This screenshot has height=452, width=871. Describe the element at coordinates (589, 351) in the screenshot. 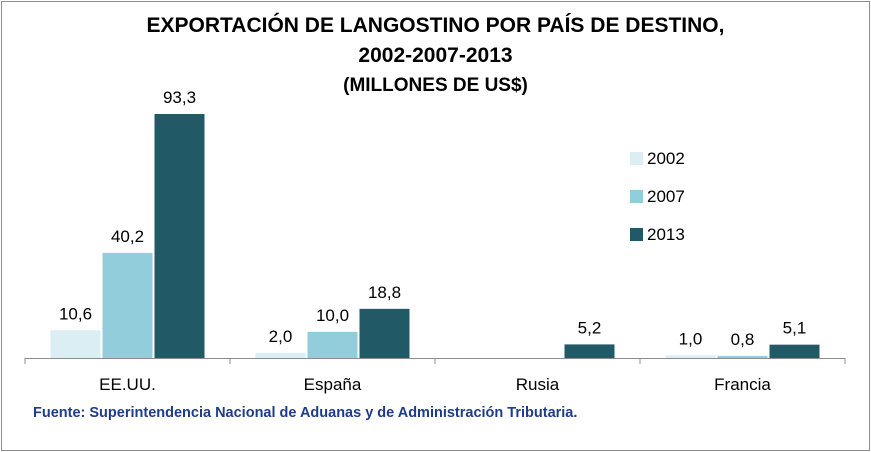

I see `bar-rusia-2013` at that location.